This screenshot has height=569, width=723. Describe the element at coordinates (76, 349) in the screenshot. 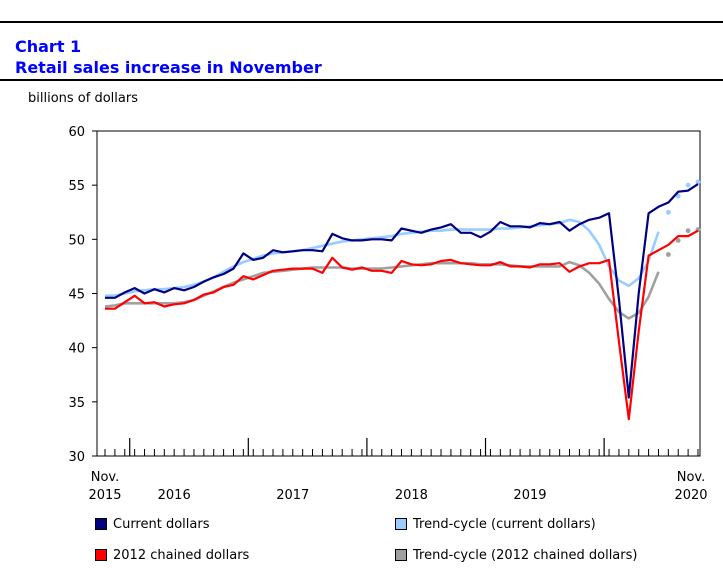

I see `y-tick-label: 40` at that location.